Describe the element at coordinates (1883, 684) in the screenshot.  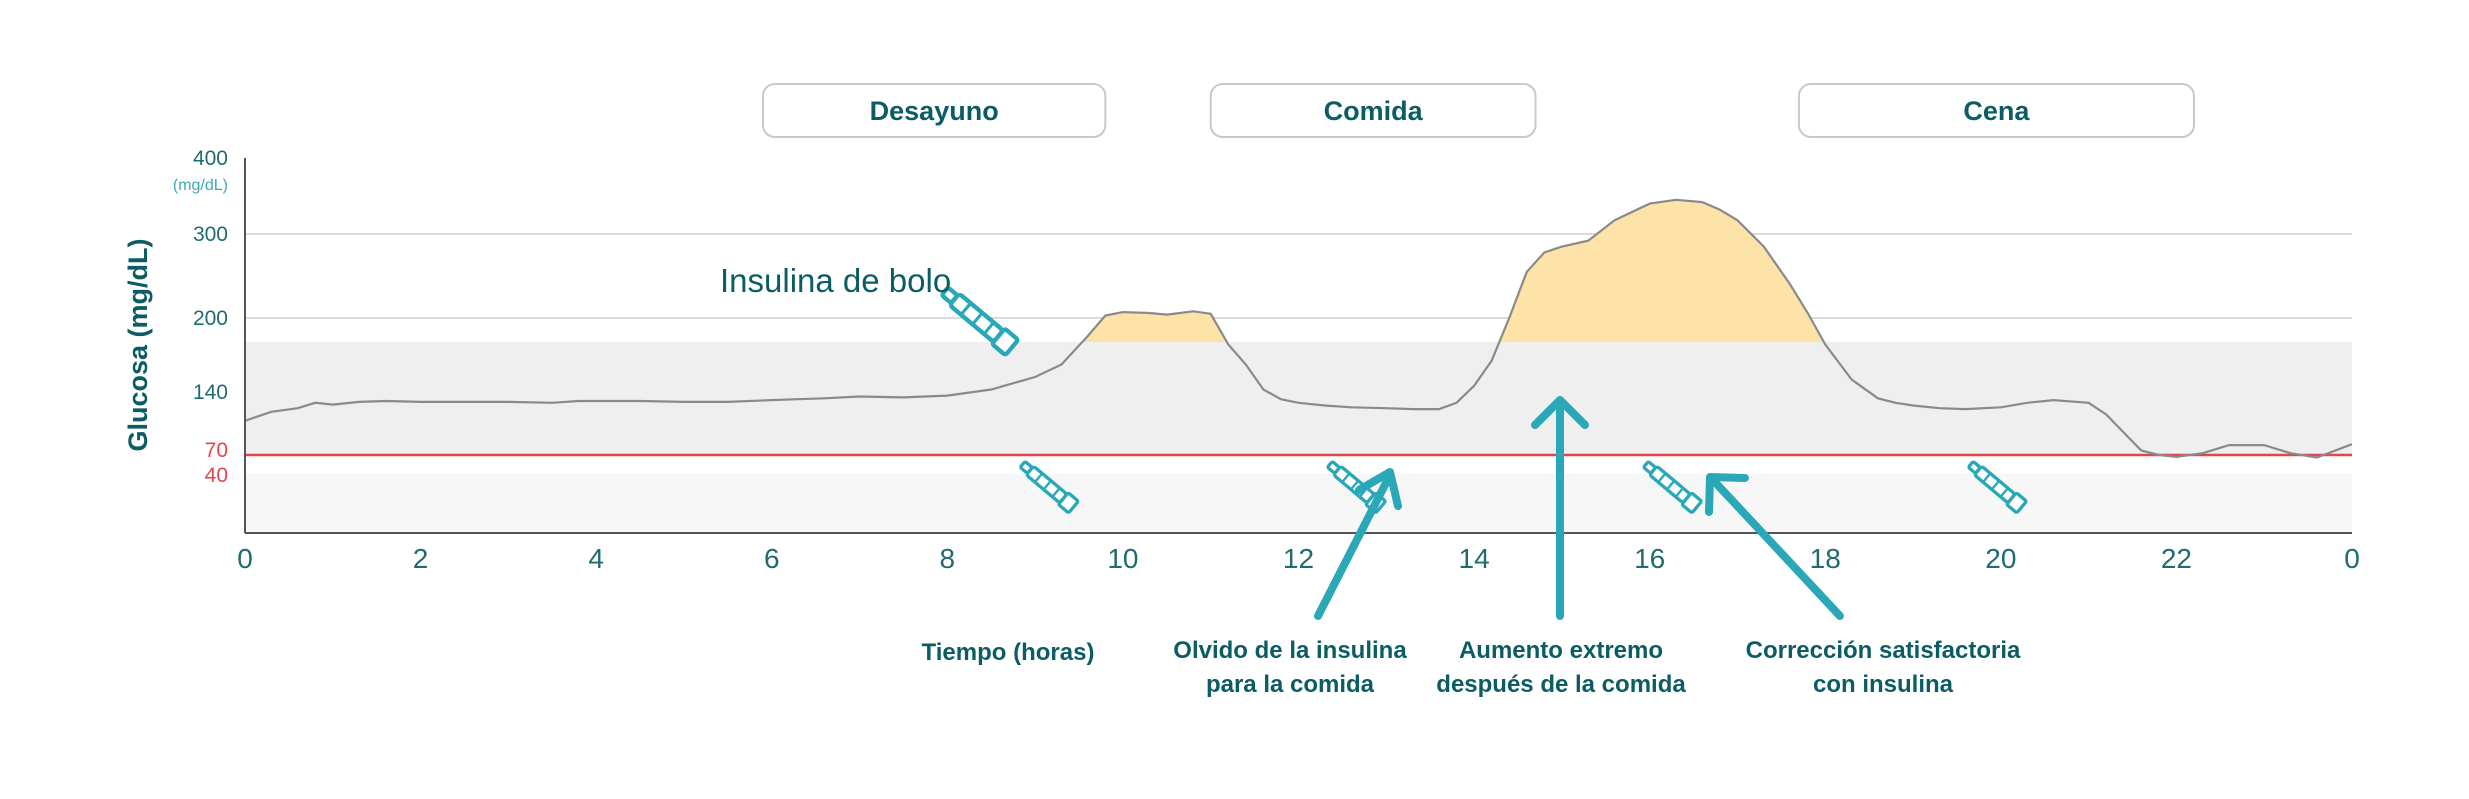
I see `annotation-correction-2: con insulina` at that location.